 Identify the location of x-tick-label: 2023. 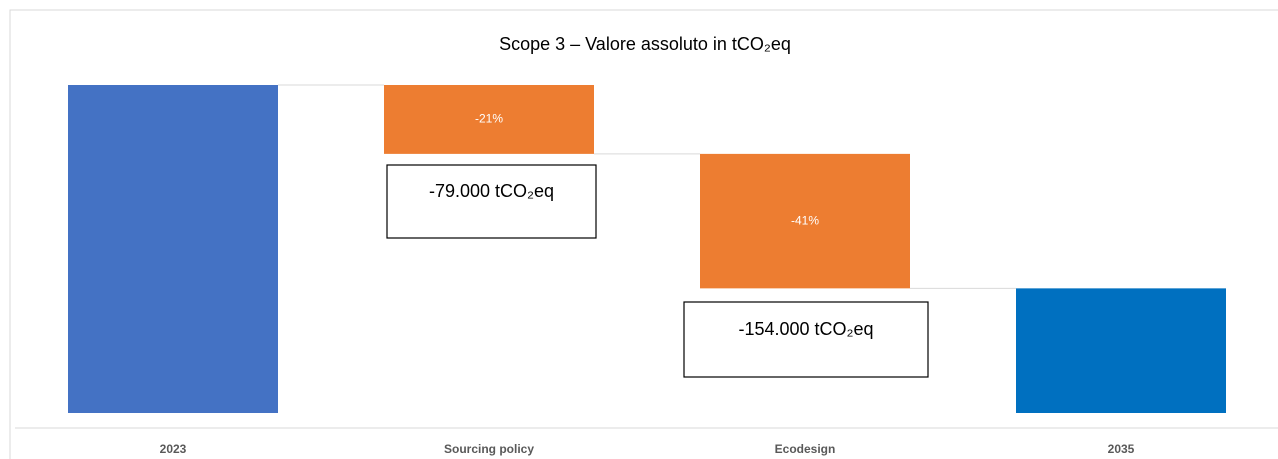
(173, 449).